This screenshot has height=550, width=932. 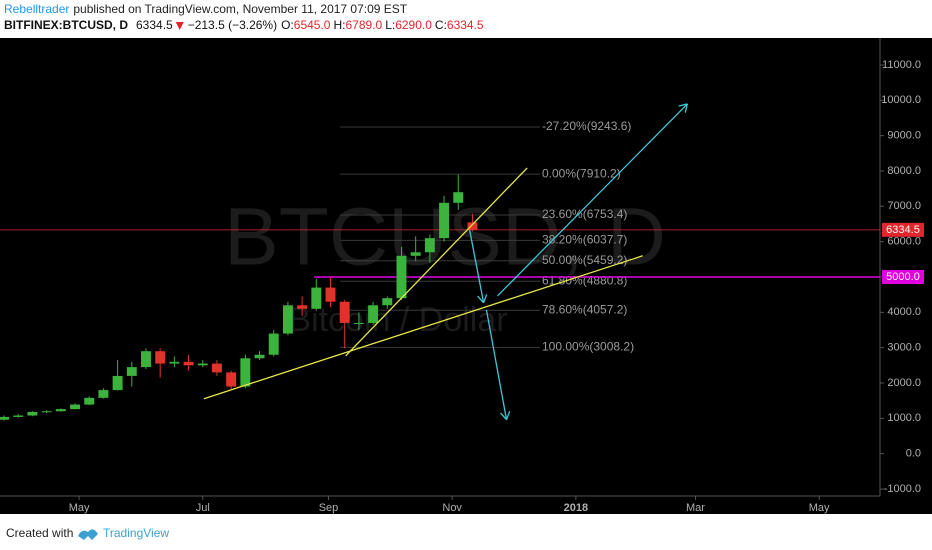 I want to click on y-tick-label: 10000.0, so click(x=901, y=100).